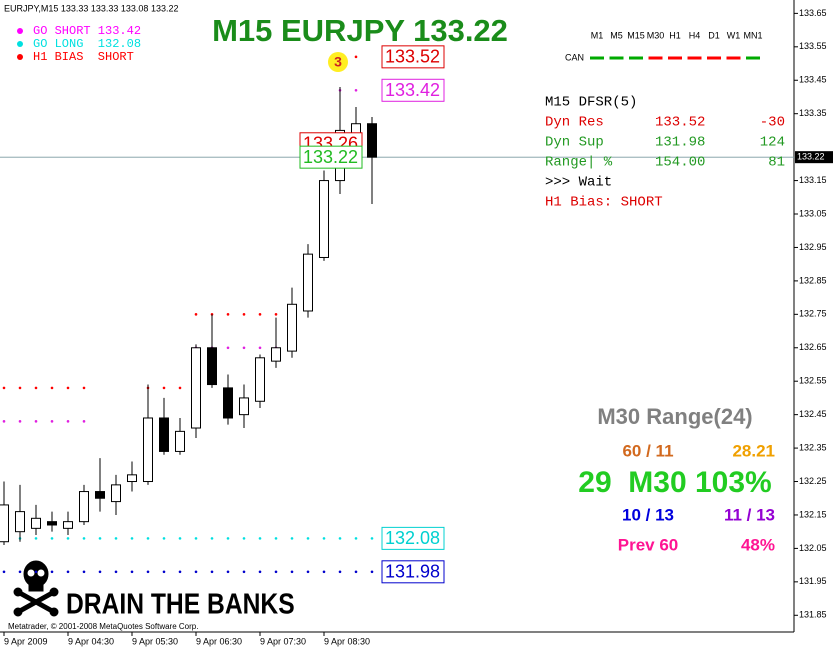 This screenshot has height=652, width=837. I want to click on range-cell: 29 M30 103%, so click(674, 482).